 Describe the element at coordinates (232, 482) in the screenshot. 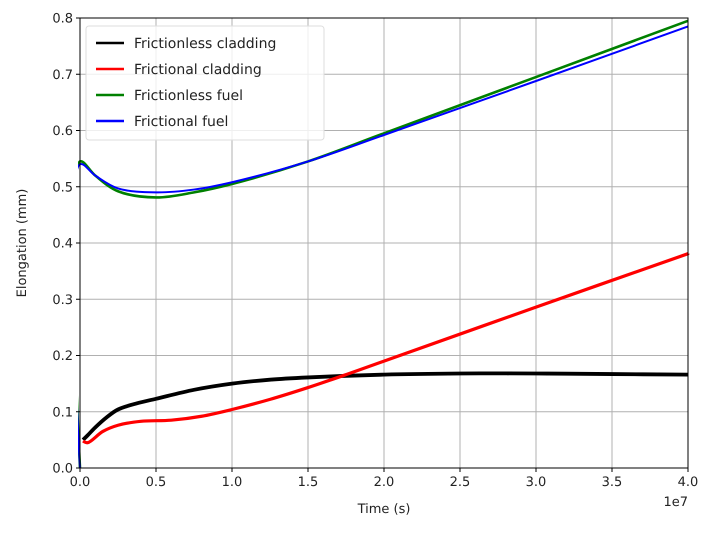

I see `x-tick-label: 1.0` at that location.